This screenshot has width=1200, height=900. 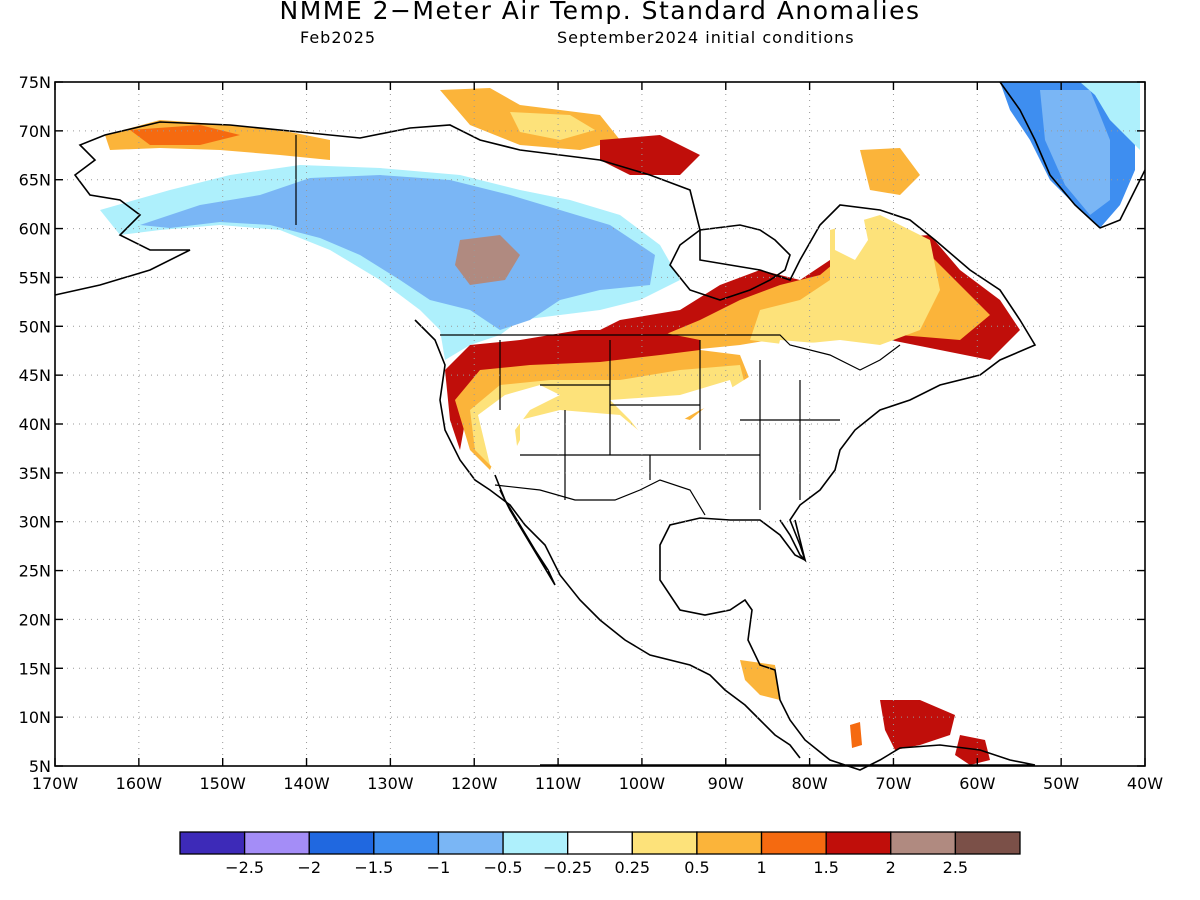 What do you see at coordinates (632, 867) in the screenshot?
I see `colorbar-label: 0.25` at bounding box center [632, 867].